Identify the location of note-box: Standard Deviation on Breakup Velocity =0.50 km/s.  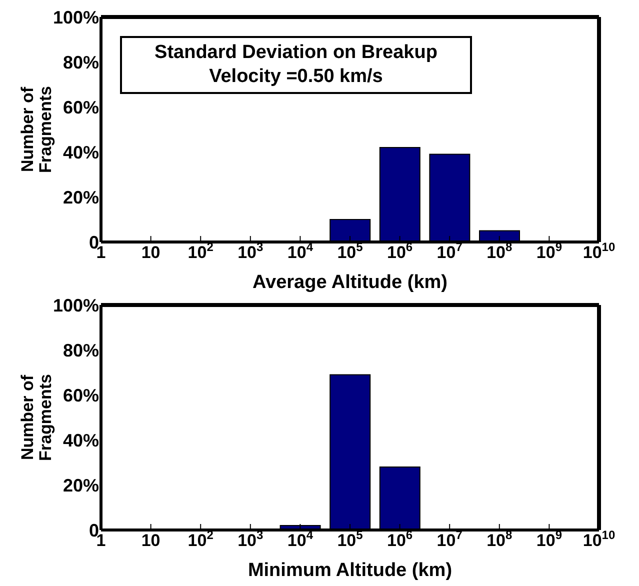
(296, 65).